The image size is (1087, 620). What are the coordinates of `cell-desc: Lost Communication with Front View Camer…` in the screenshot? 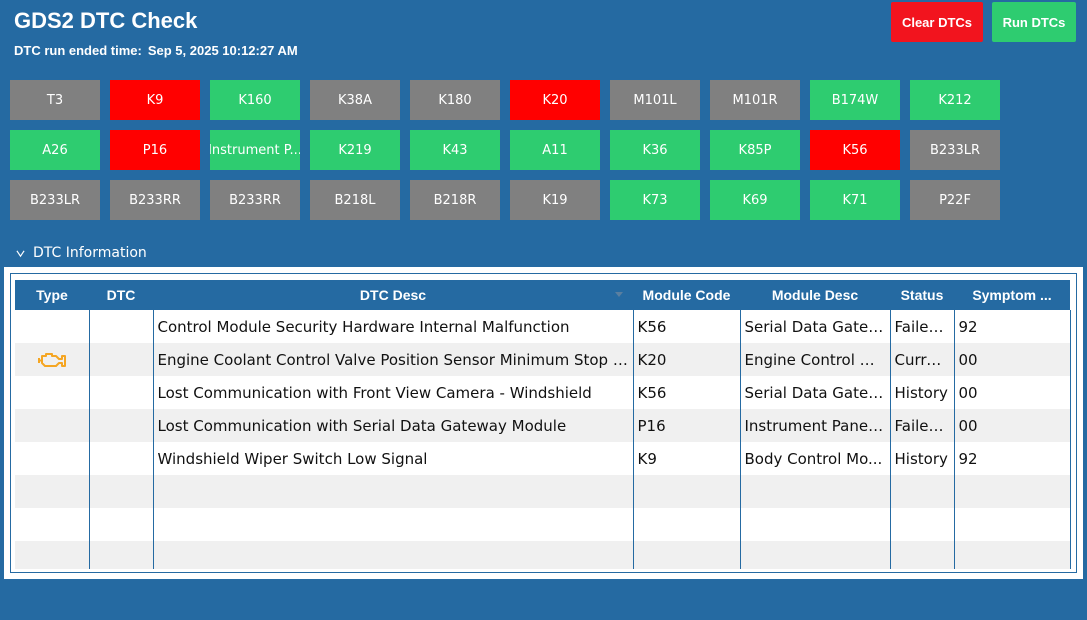 It's located at (393, 392).